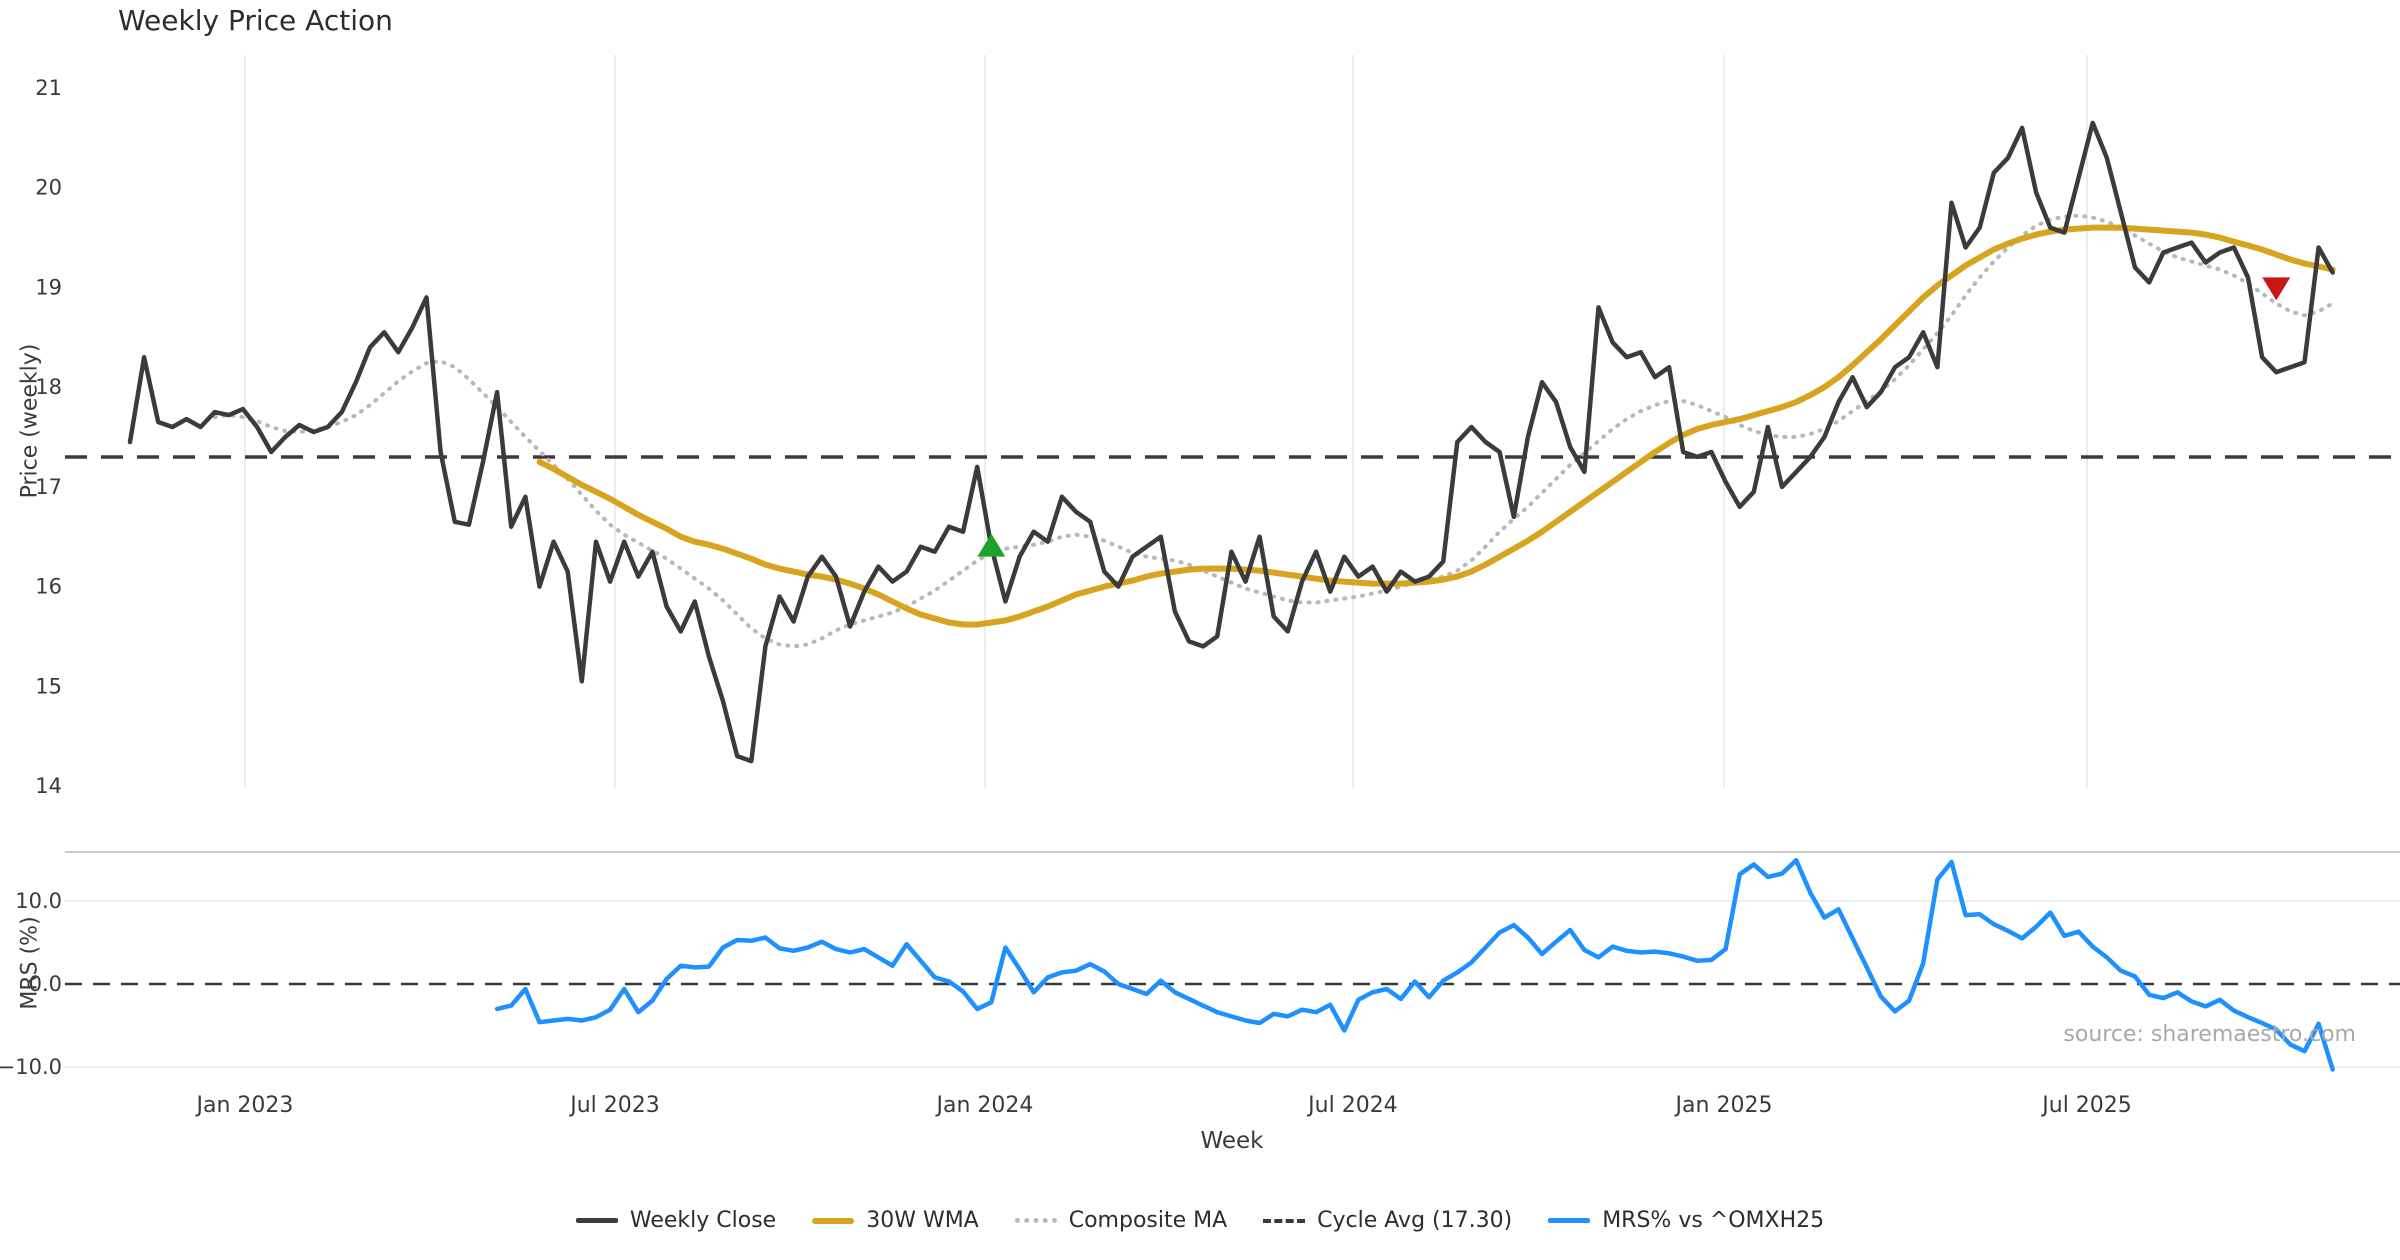 Image resolution: width=2400 pixels, height=1260 pixels. I want to click on x-tick-label: Jul 2024, so click(1352, 1105).